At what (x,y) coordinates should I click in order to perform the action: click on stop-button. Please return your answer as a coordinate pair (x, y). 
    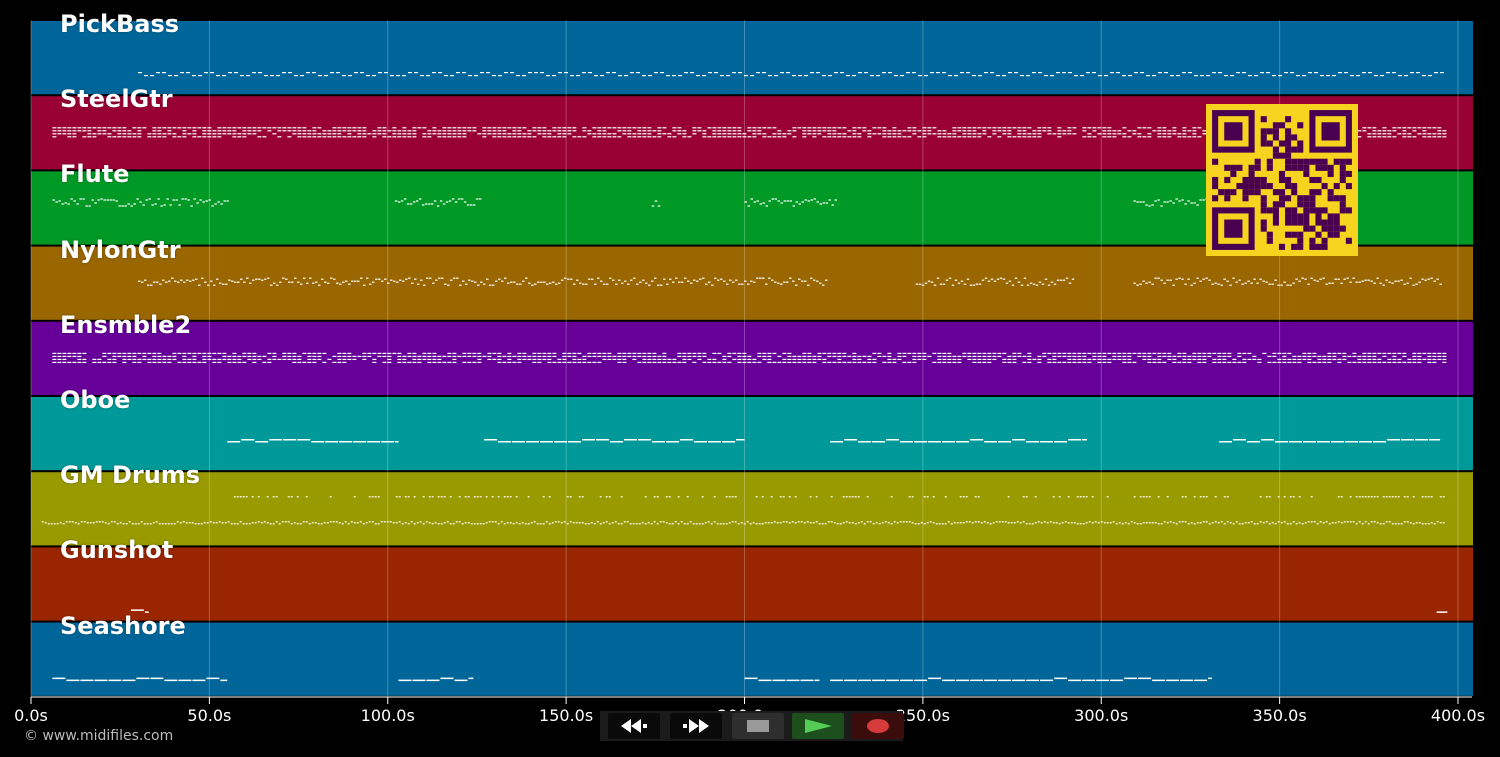
    Looking at the image, I should click on (758, 726).